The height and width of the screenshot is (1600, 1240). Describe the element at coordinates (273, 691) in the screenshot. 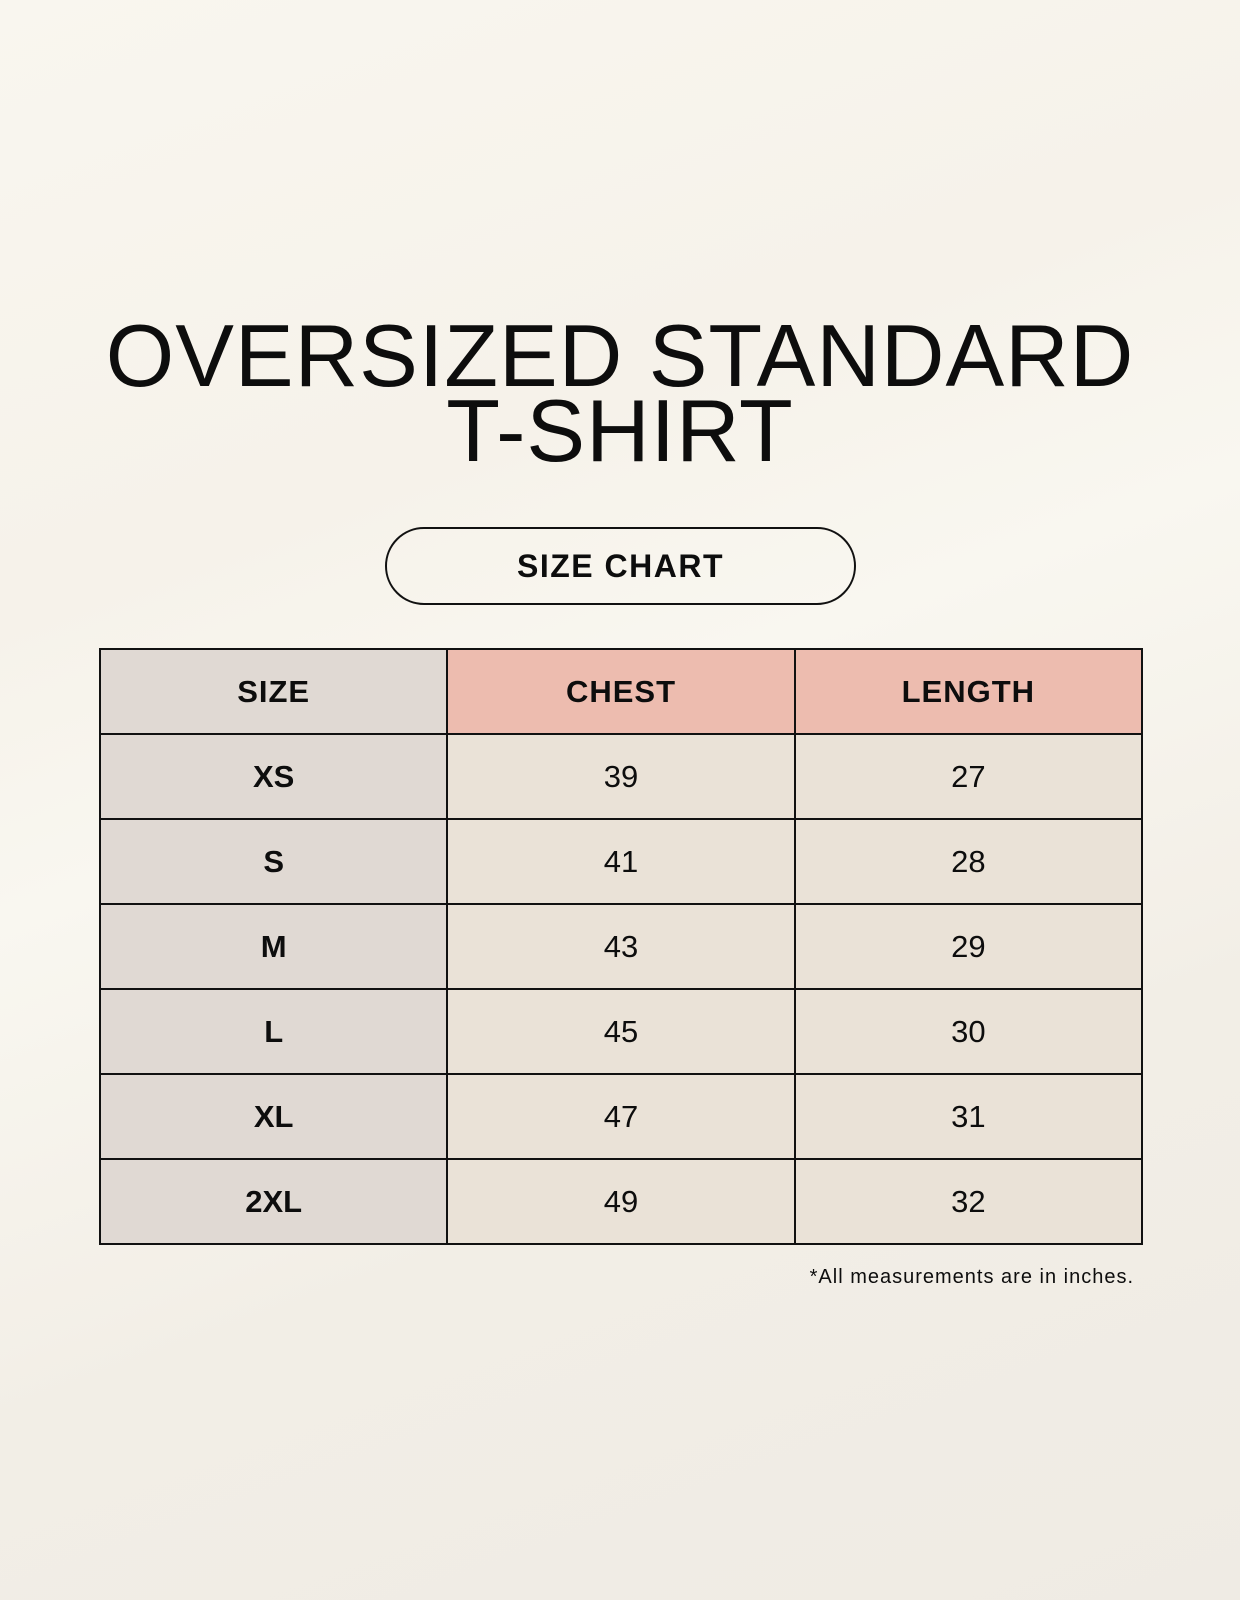

I see `header-size: SIZE` at that location.